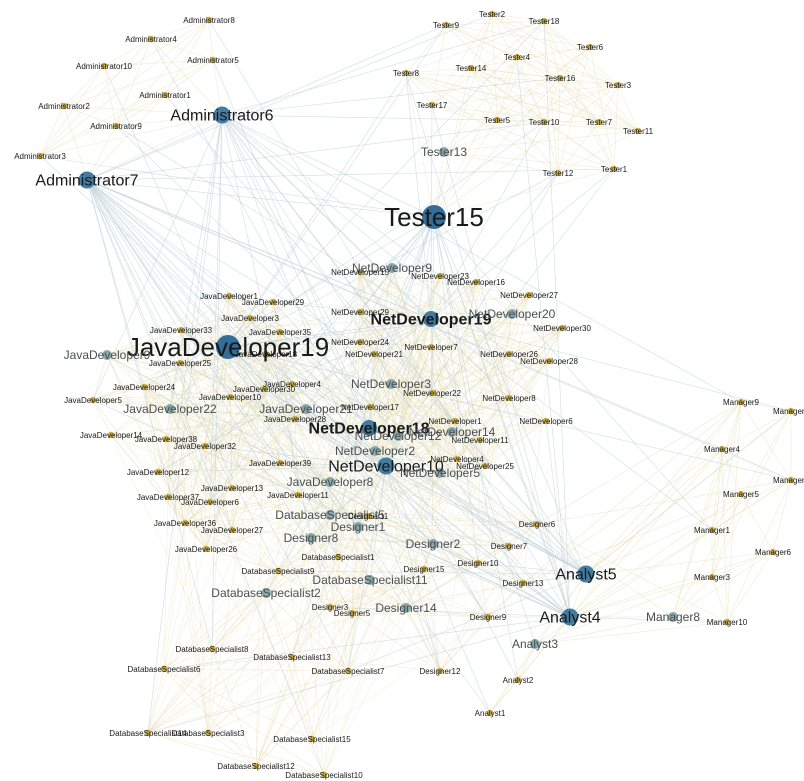  I want to click on node-analyst4, so click(570, 617).